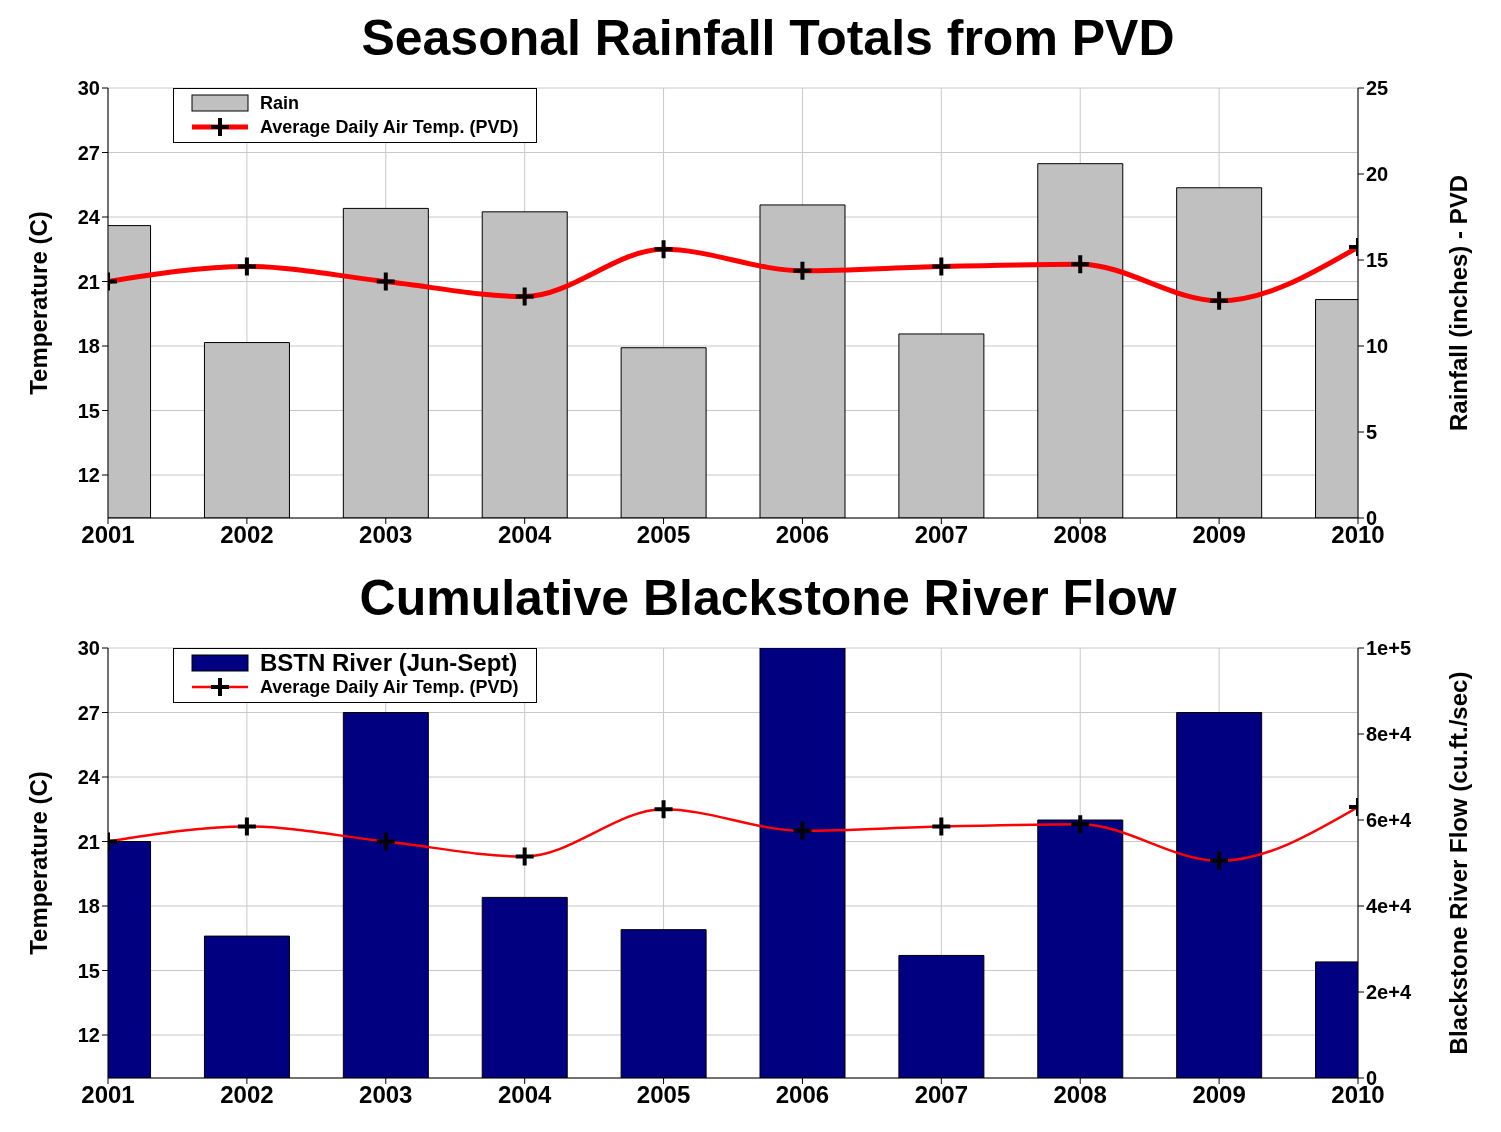  Describe the element at coordinates (1372, 432) in the screenshot. I see `y2-tick-label: 5` at that location.